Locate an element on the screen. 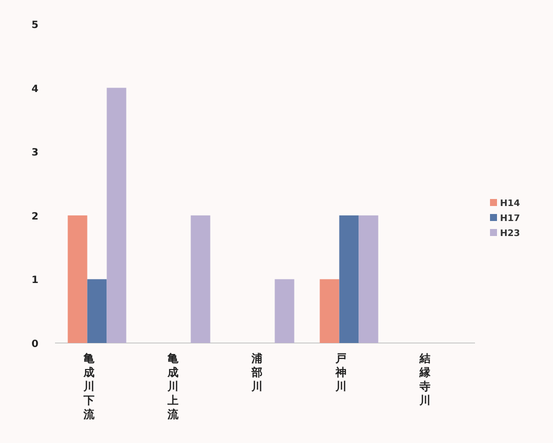 This screenshot has height=443, width=553. x-tick-label: 結縁寺川 is located at coordinates (425, 379).